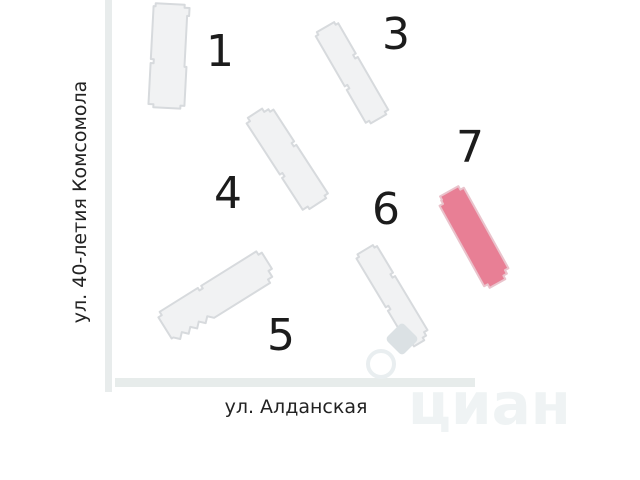 This screenshot has width=640, height=480. What do you see at coordinates (80, 202) in the screenshot?
I see `street-name-left: ул. 40-летия Комсомола` at bounding box center [80, 202].